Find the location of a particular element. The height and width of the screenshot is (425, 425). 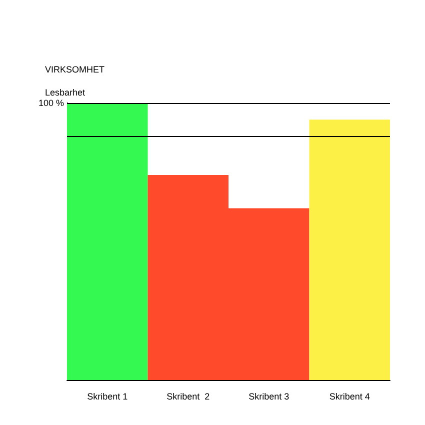

x-tick-label: Skribent 4 is located at coordinates (349, 397).